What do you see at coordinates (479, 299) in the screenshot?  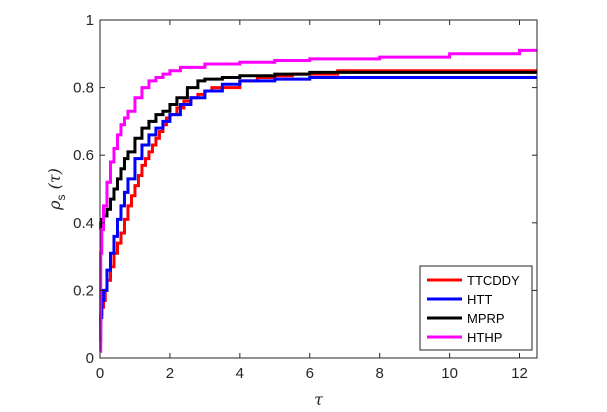 I see `legend-label-htt: HTT` at bounding box center [479, 299].